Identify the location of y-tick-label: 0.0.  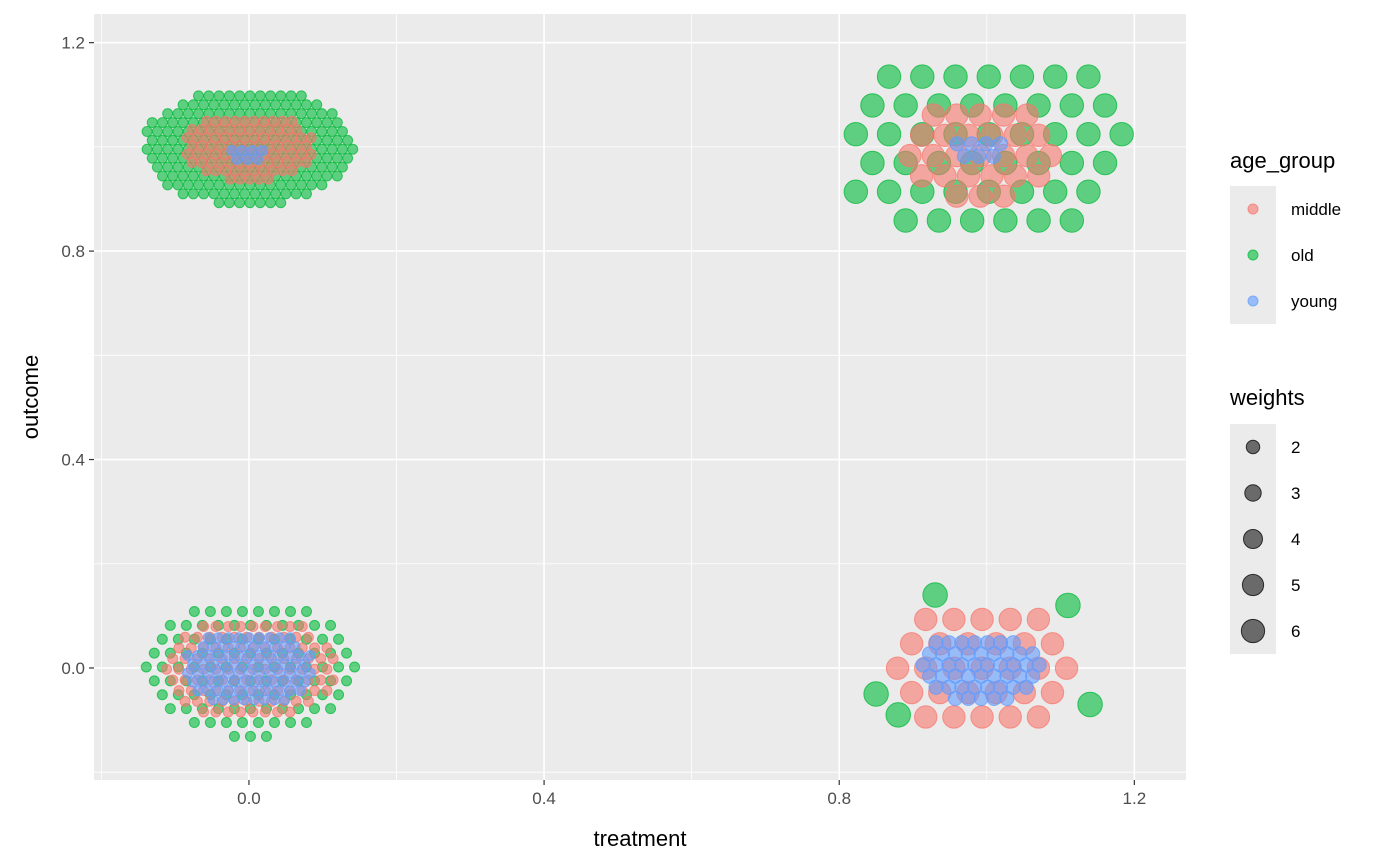
(73, 668).